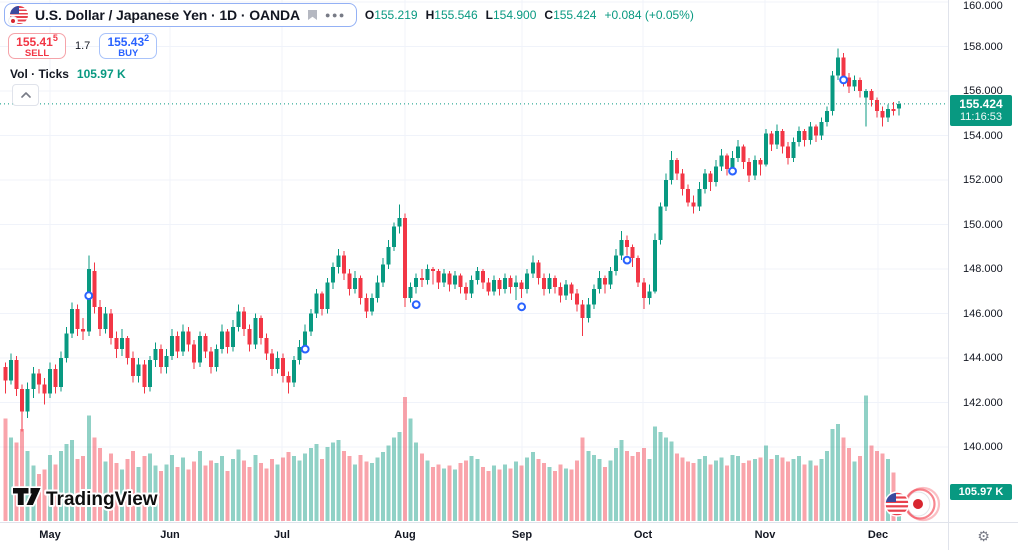  I want to click on last-price-label: 155.424 11:16:53, so click(981, 110).